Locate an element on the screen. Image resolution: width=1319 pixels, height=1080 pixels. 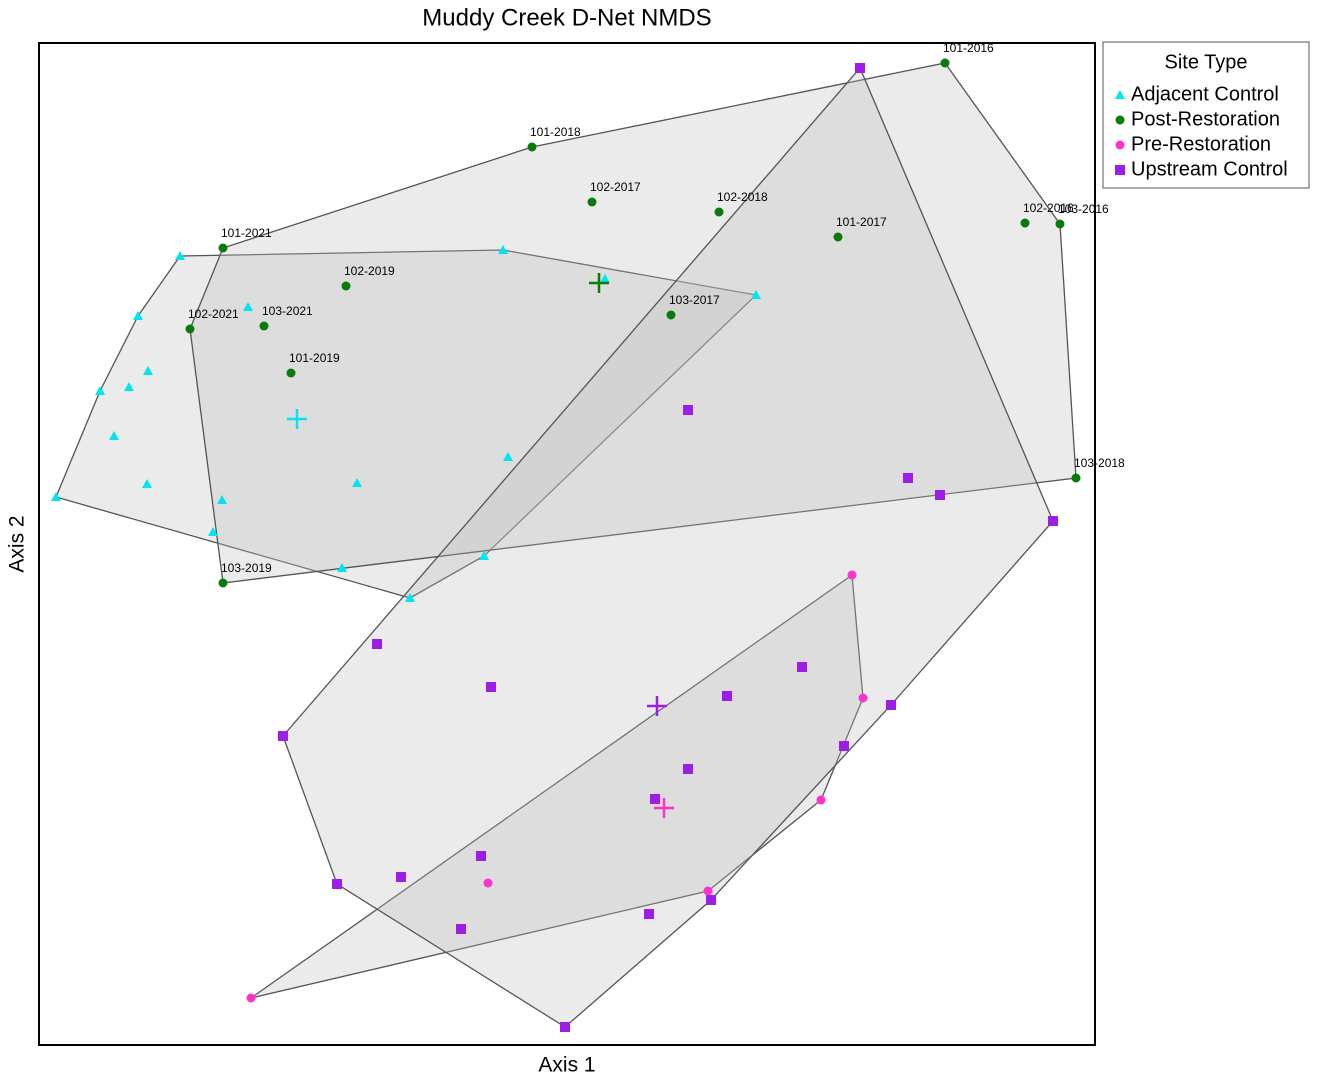
point-label: 102-2016 is located at coordinates (1048, 208).